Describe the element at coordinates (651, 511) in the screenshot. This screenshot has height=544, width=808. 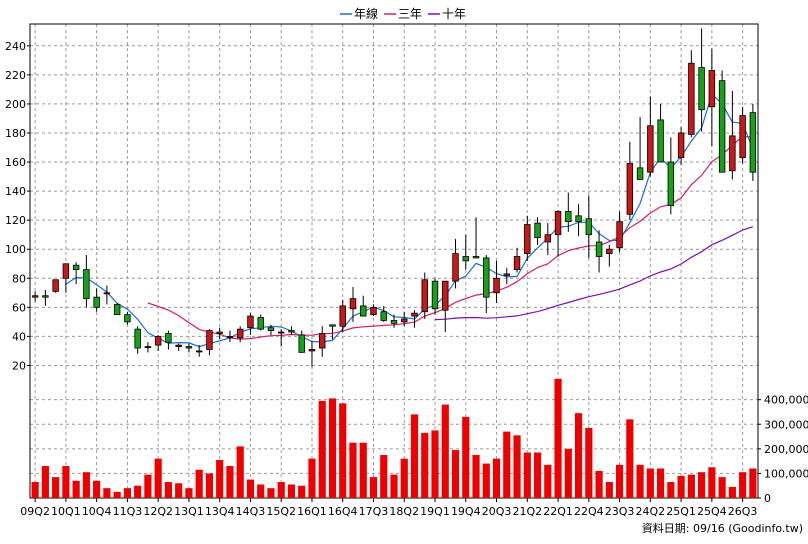
I see `x-tick-label: 24Q2` at that location.